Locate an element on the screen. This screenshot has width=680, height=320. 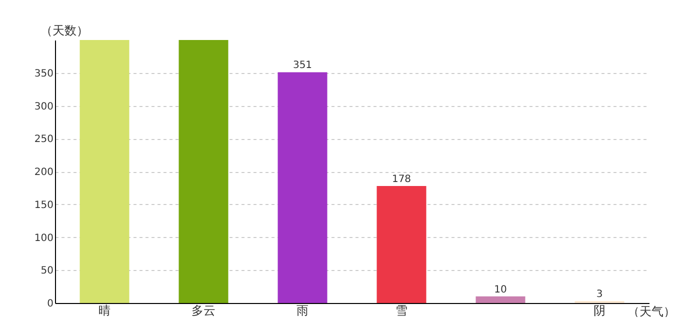
x-tick-label: 晴 is located at coordinates (104, 311).